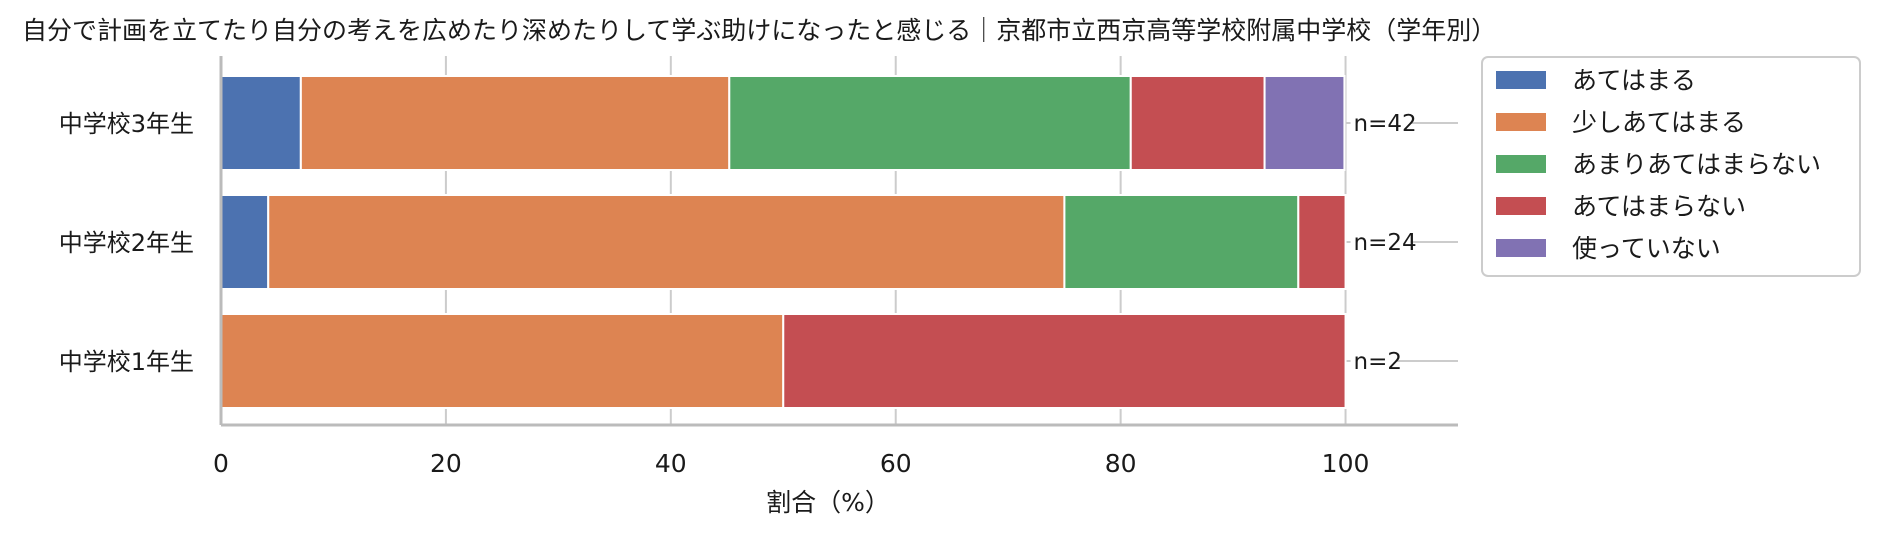 The height and width of the screenshot is (539, 1878). Describe the element at coordinates (1385, 124) in the screenshot. I see `n-label: n=42` at that location.